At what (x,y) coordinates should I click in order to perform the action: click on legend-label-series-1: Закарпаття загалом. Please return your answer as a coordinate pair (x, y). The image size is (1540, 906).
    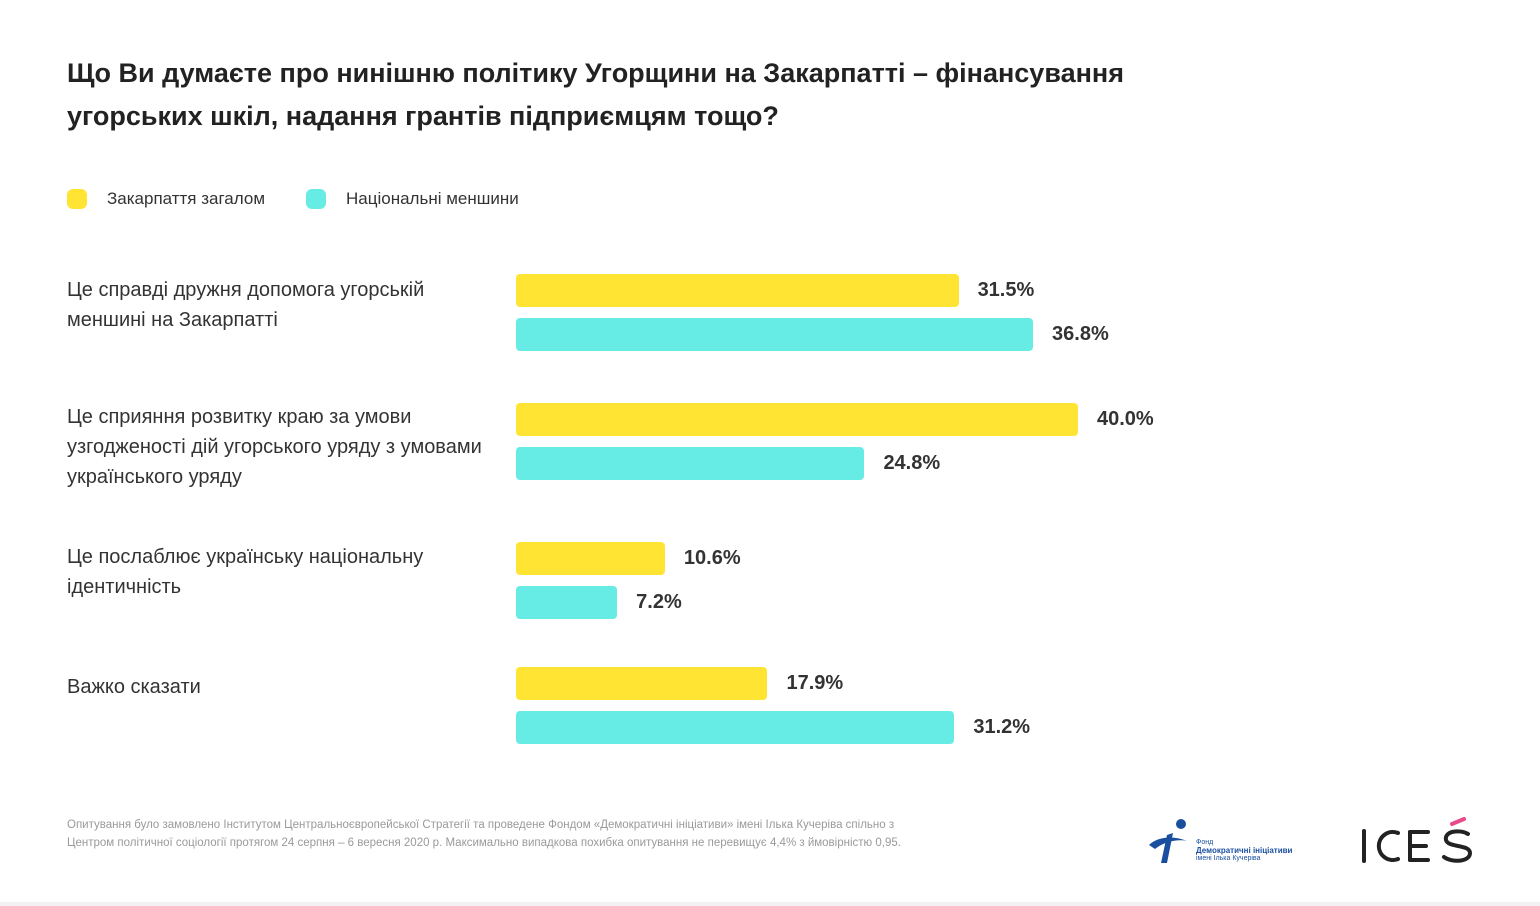
    Looking at the image, I should click on (186, 198).